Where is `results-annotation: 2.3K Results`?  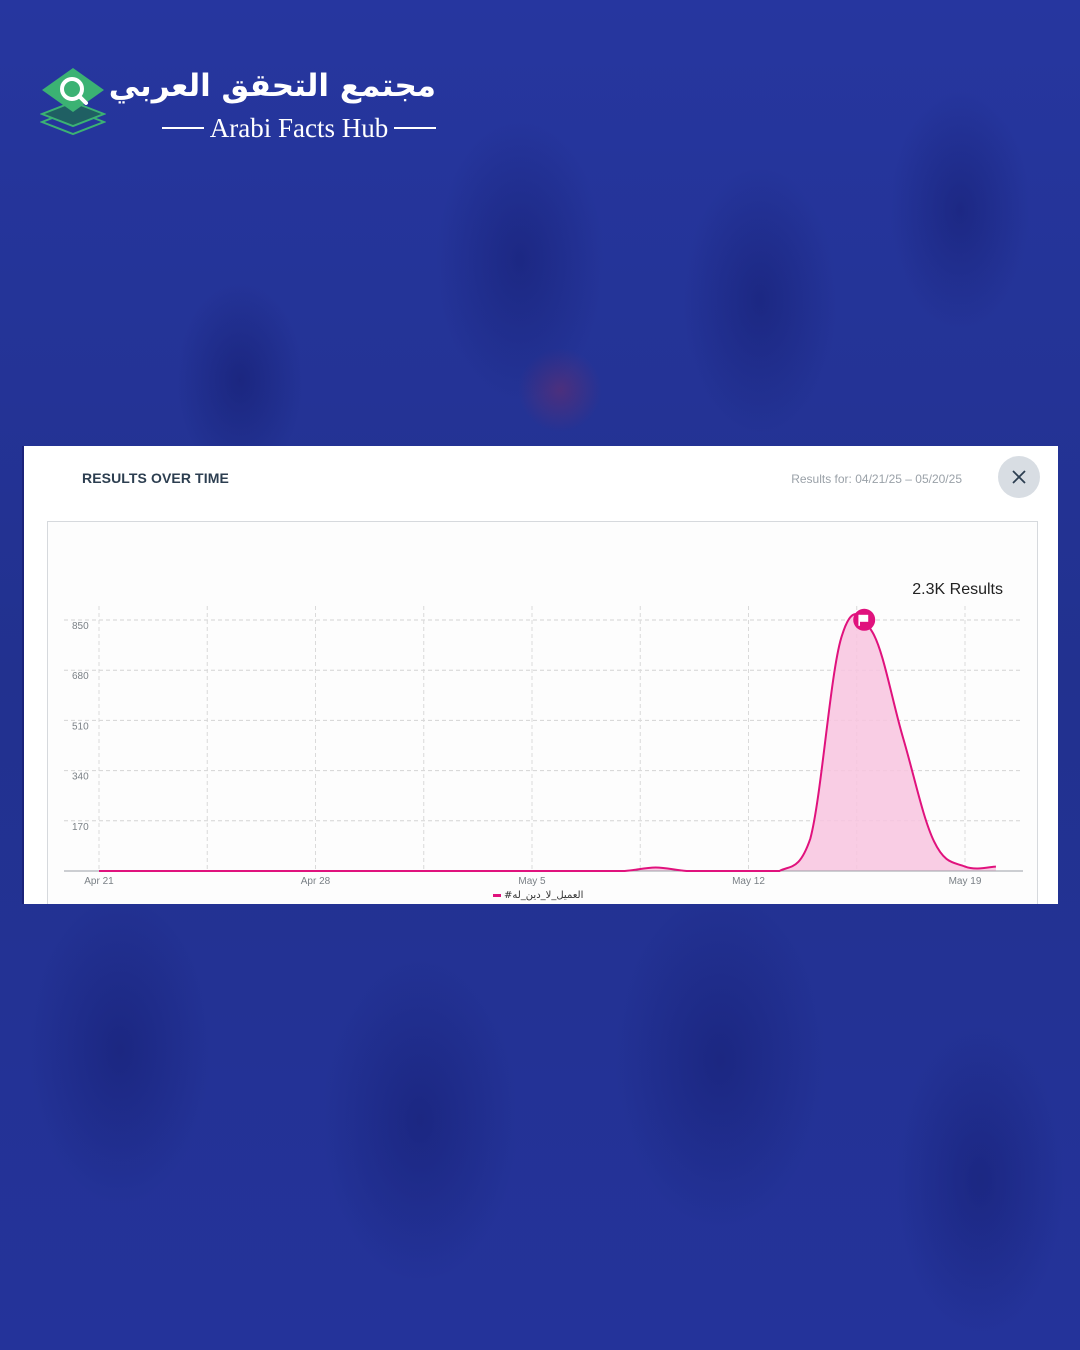
results-annotation: 2.3K Results is located at coordinates (957, 589).